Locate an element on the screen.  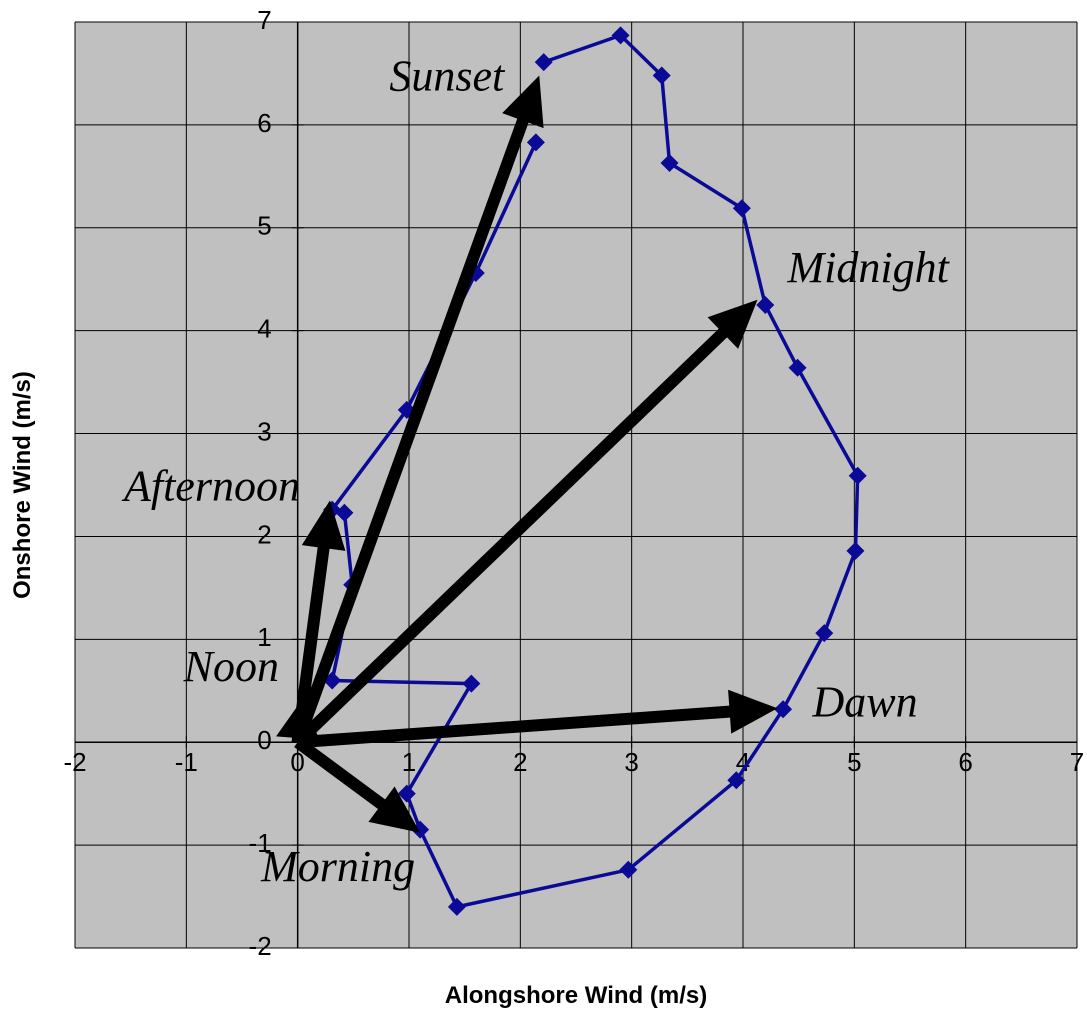
y-tick-label: 1 is located at coordinates (264, 637).